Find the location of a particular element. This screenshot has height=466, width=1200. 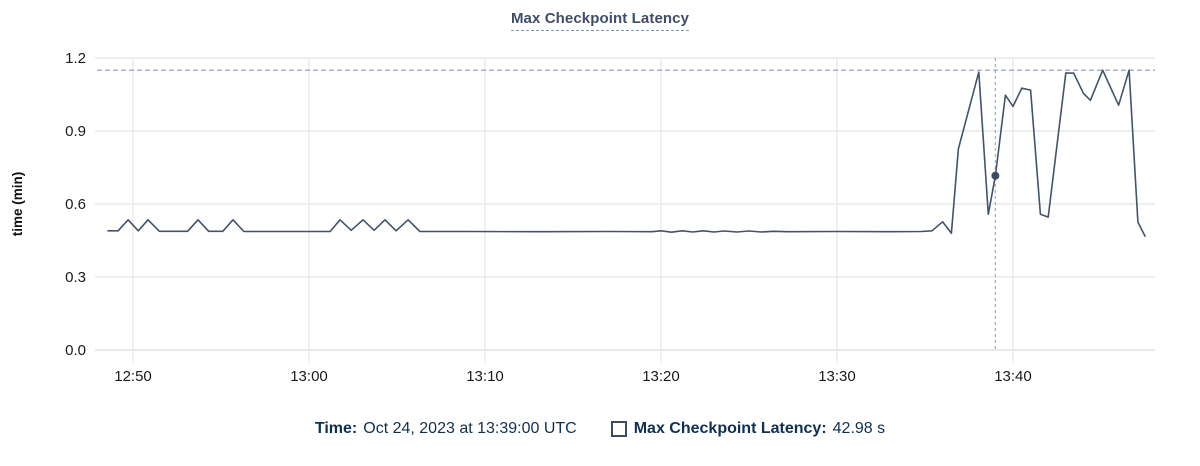

series-swatch-icon is located at coordinates (618, 429).